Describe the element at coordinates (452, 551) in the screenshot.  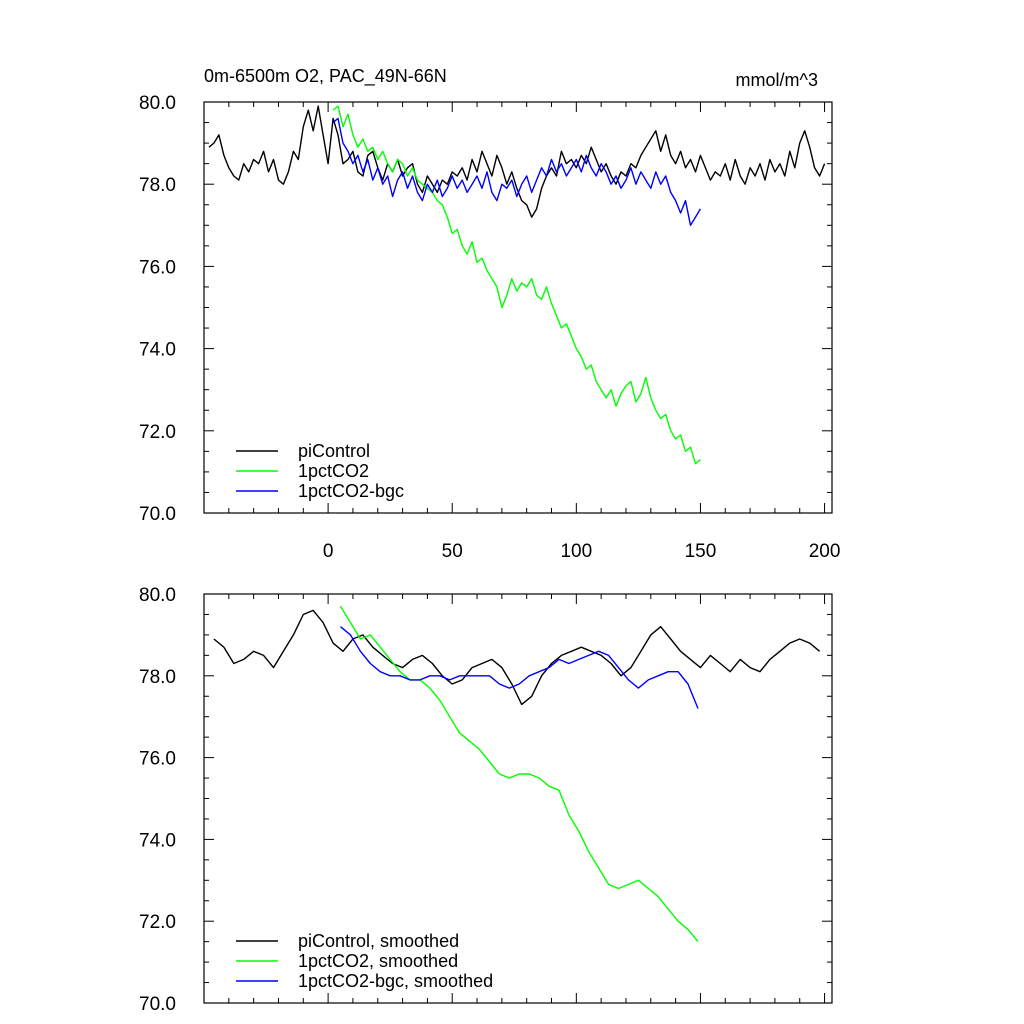
I see `x-tick-label: 50` at that location.